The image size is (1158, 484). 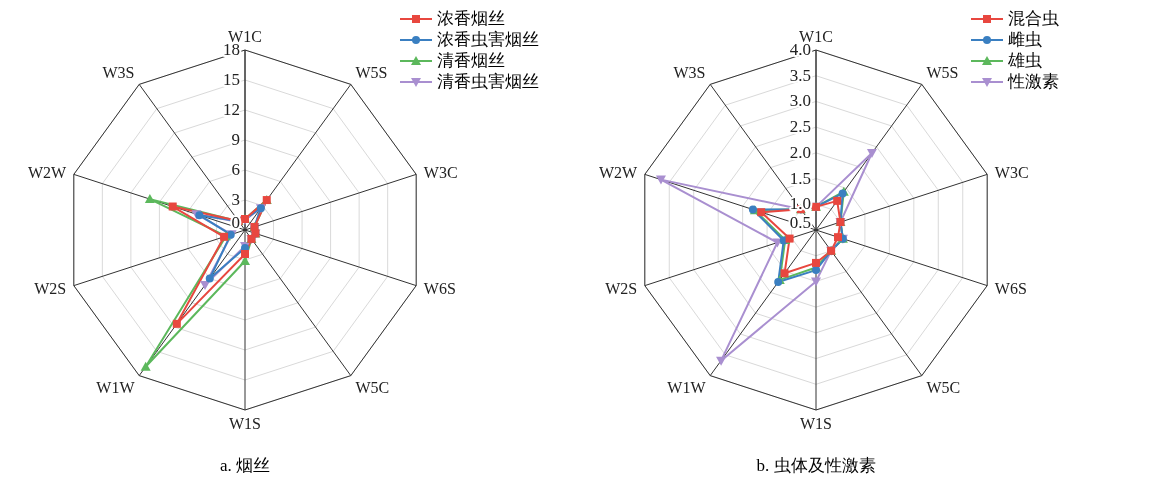 I want to click on legend-label: 性激素, so click(x=1033, y=81).